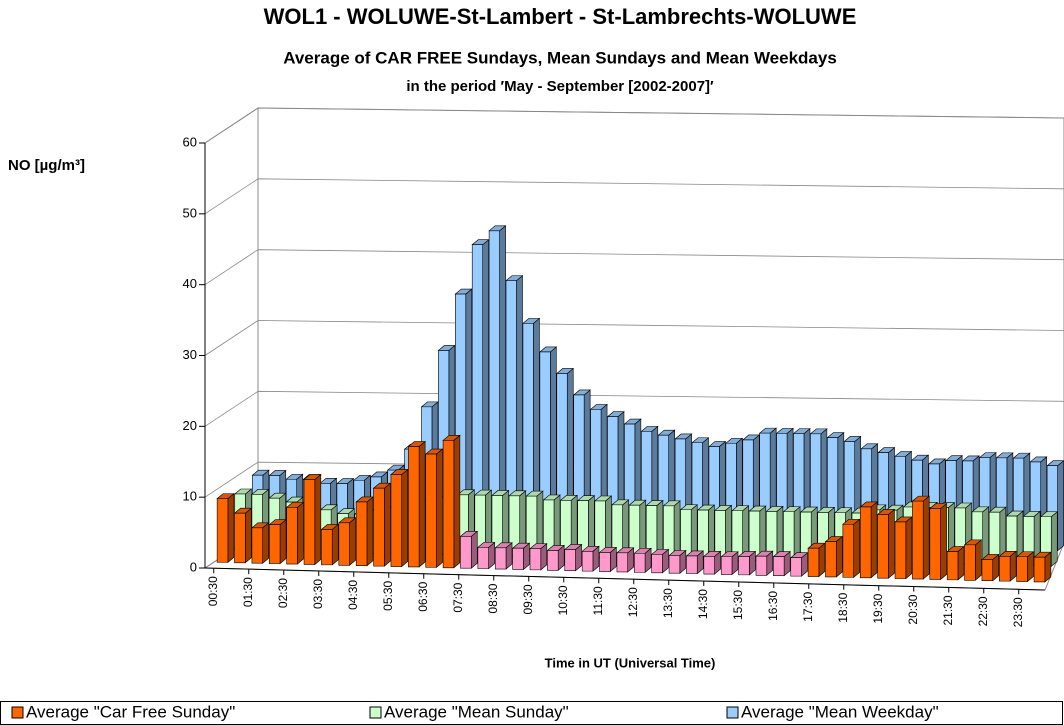 This screenshot has height=725, width=1064. Describe the element at coordinates (738, 605) in the screenshot. I see `x-tick-label: 15:30` at that location.